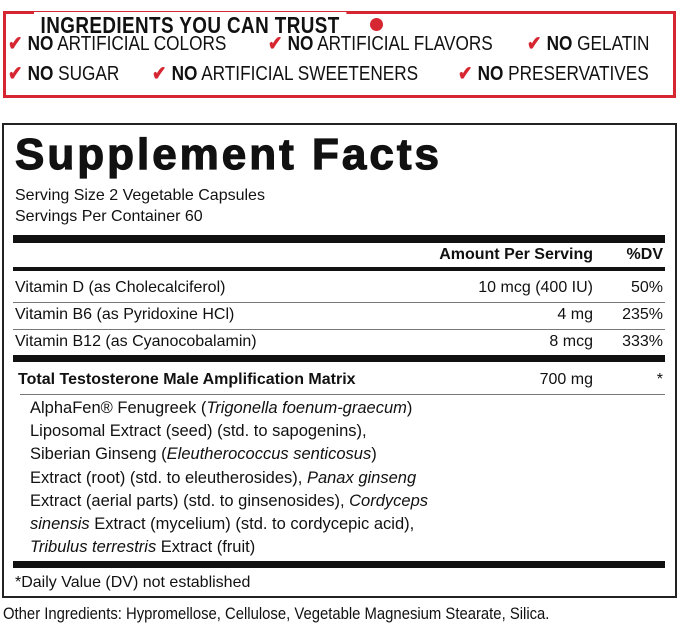 The width and height of the screenshot is (679, 629). What do you see at coordinates (142, 44) in the screenshot?
I see `claim-text: ARTIFICIAL COLORS` at bounding box center [142, 44].